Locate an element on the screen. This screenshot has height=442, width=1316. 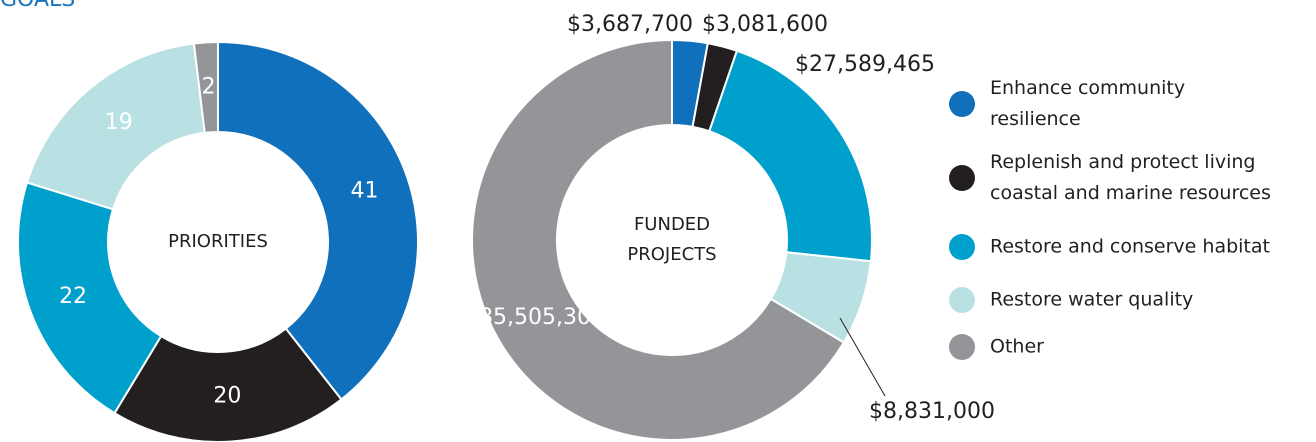
data-label: $27,589,465 is located at coordinates (865, 64).